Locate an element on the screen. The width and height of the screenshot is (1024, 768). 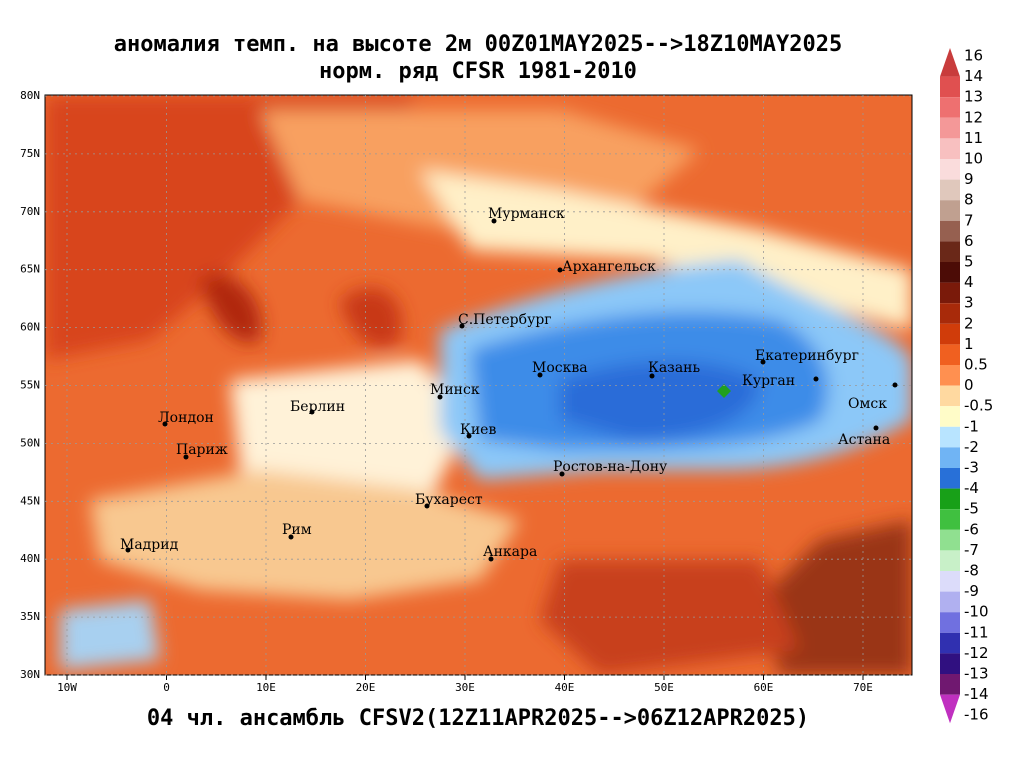
city-label: Бухарест is located at coordinates (449, 500).